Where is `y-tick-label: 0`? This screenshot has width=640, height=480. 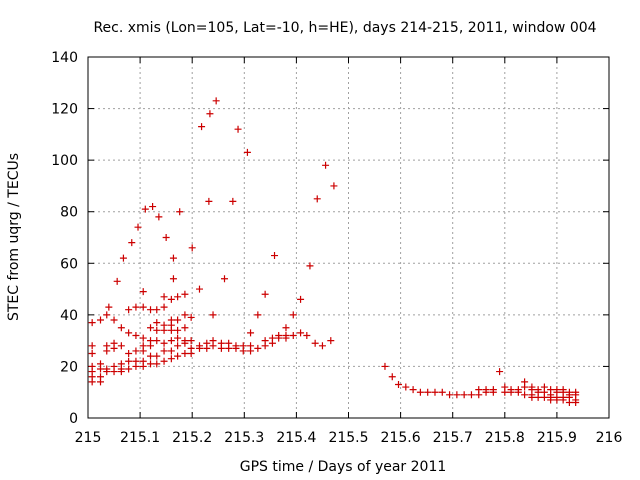 y-tick-label: 0 is located at coordinates (73, 419).